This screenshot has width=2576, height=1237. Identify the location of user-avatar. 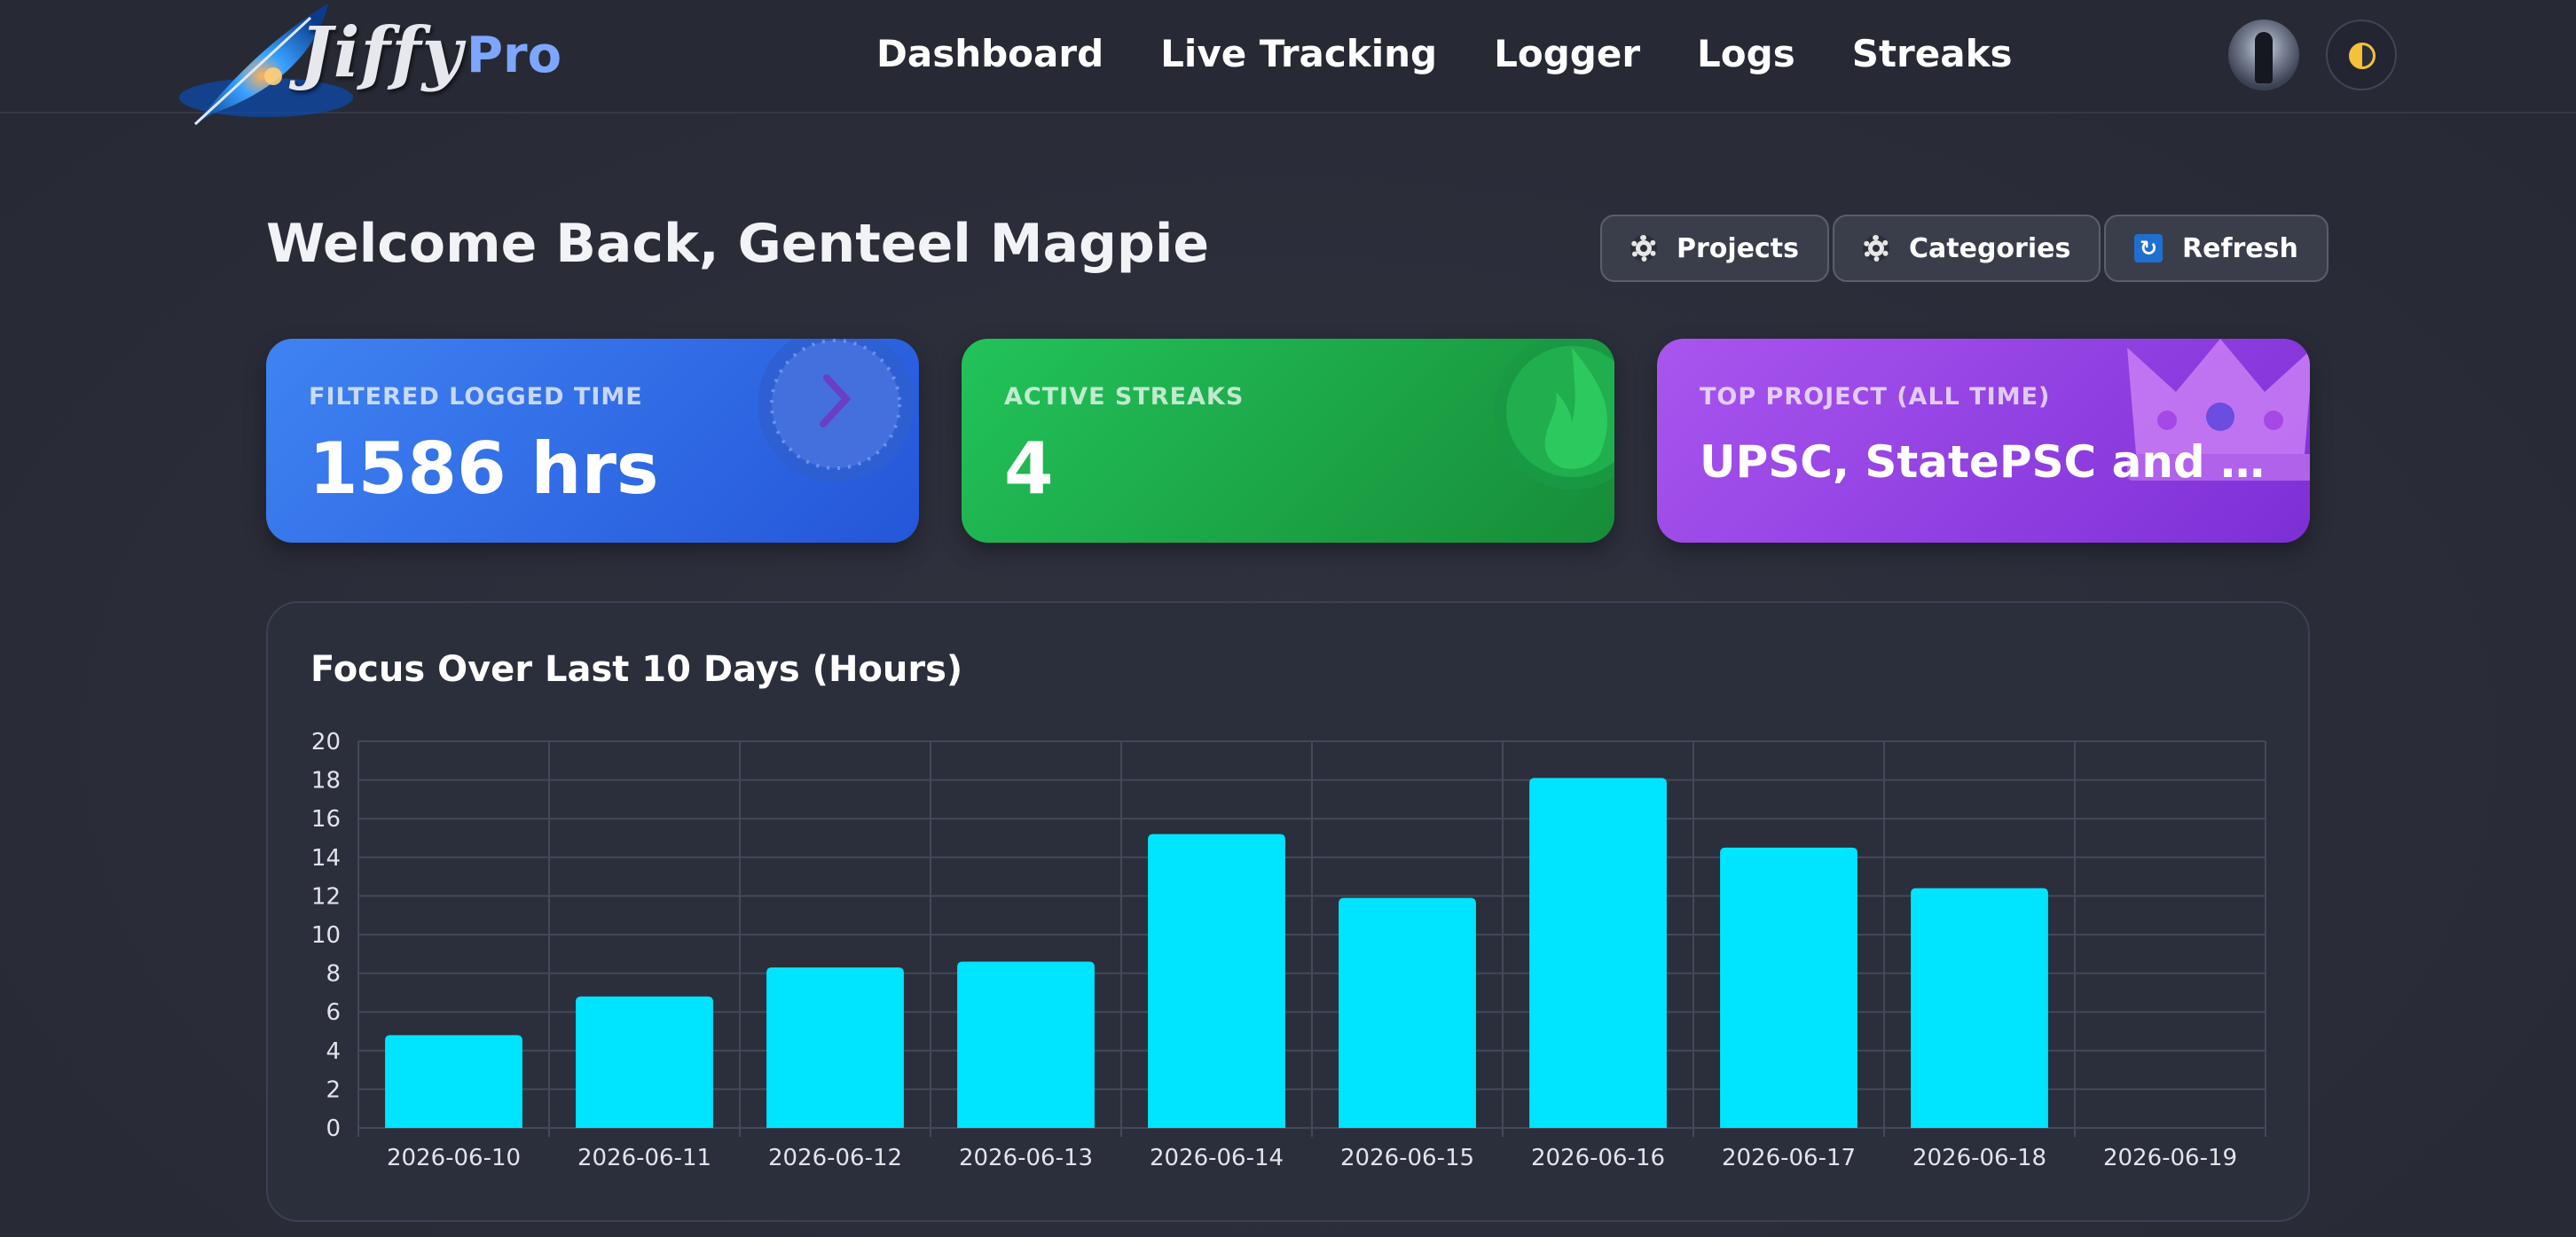
(2263, 55).